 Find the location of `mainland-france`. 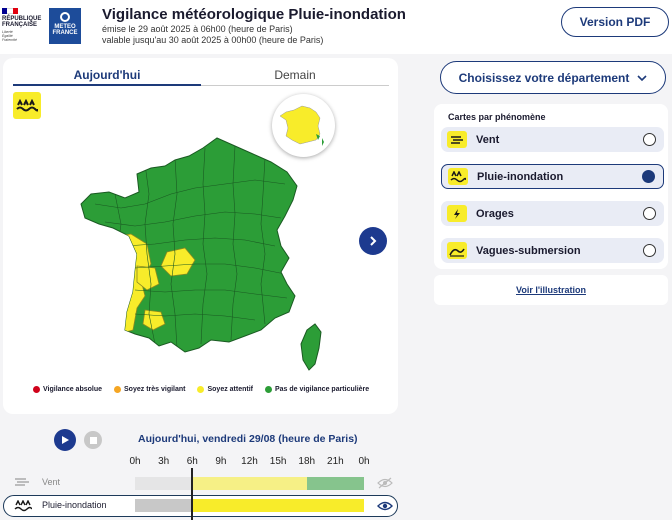

mainland-france is located at coordinates (189, 245).